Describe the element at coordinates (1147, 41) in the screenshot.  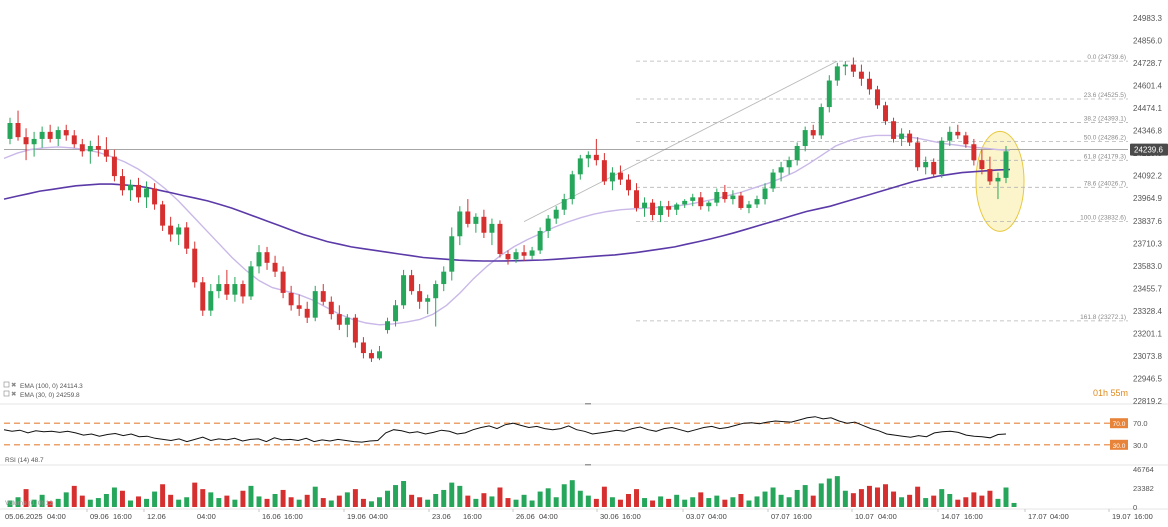
I see `price-tick-label: 24856.0` at that location.